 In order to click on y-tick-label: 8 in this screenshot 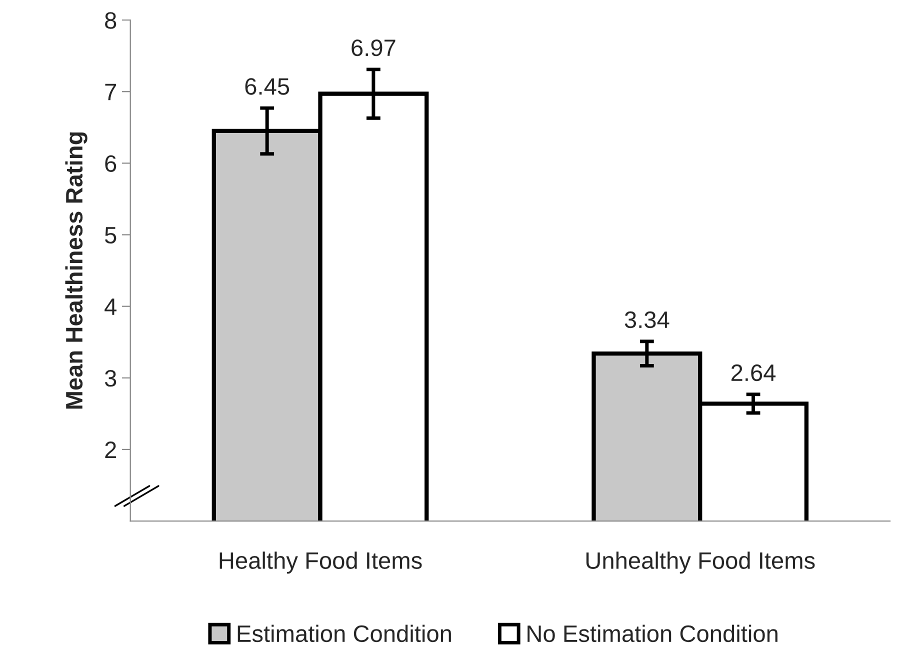, I will do `click(110, 20)`.